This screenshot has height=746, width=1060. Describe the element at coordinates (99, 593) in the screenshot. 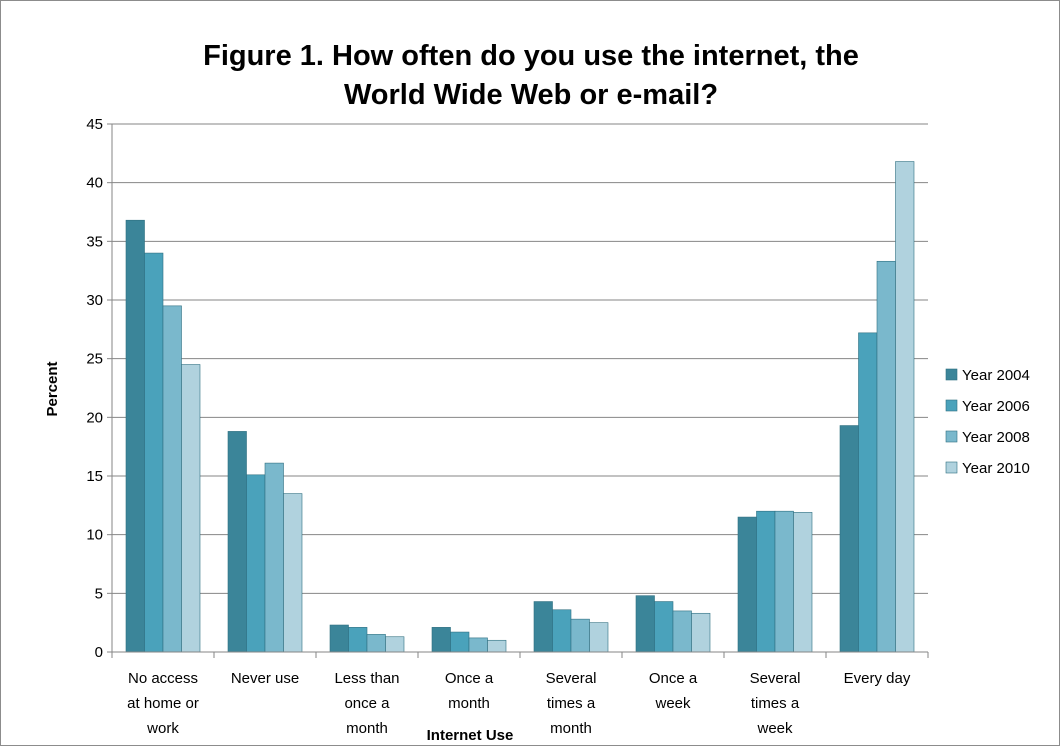

I see `y-tick-label: 5` at that location.